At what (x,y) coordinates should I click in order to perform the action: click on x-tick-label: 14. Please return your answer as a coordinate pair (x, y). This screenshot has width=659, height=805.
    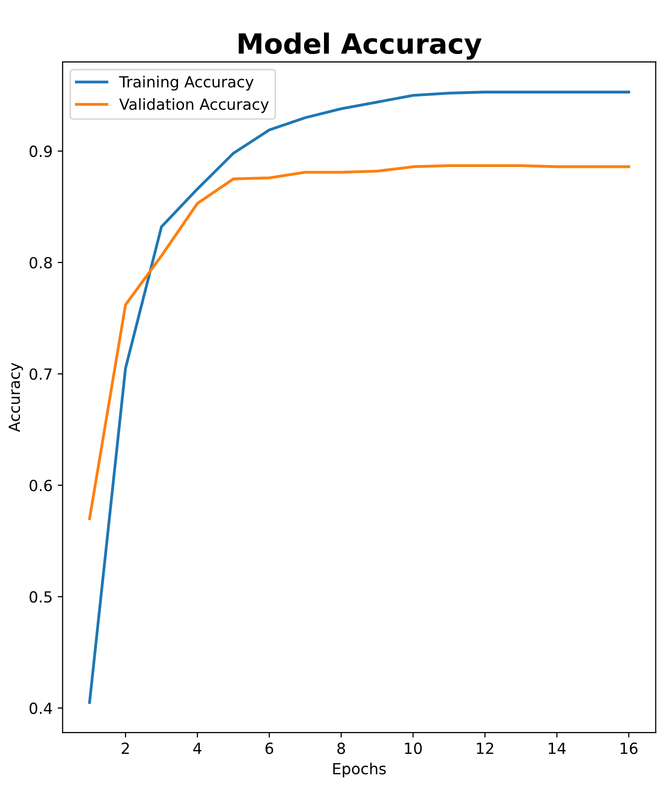
    Looking at the image, I should click on (557, 748).